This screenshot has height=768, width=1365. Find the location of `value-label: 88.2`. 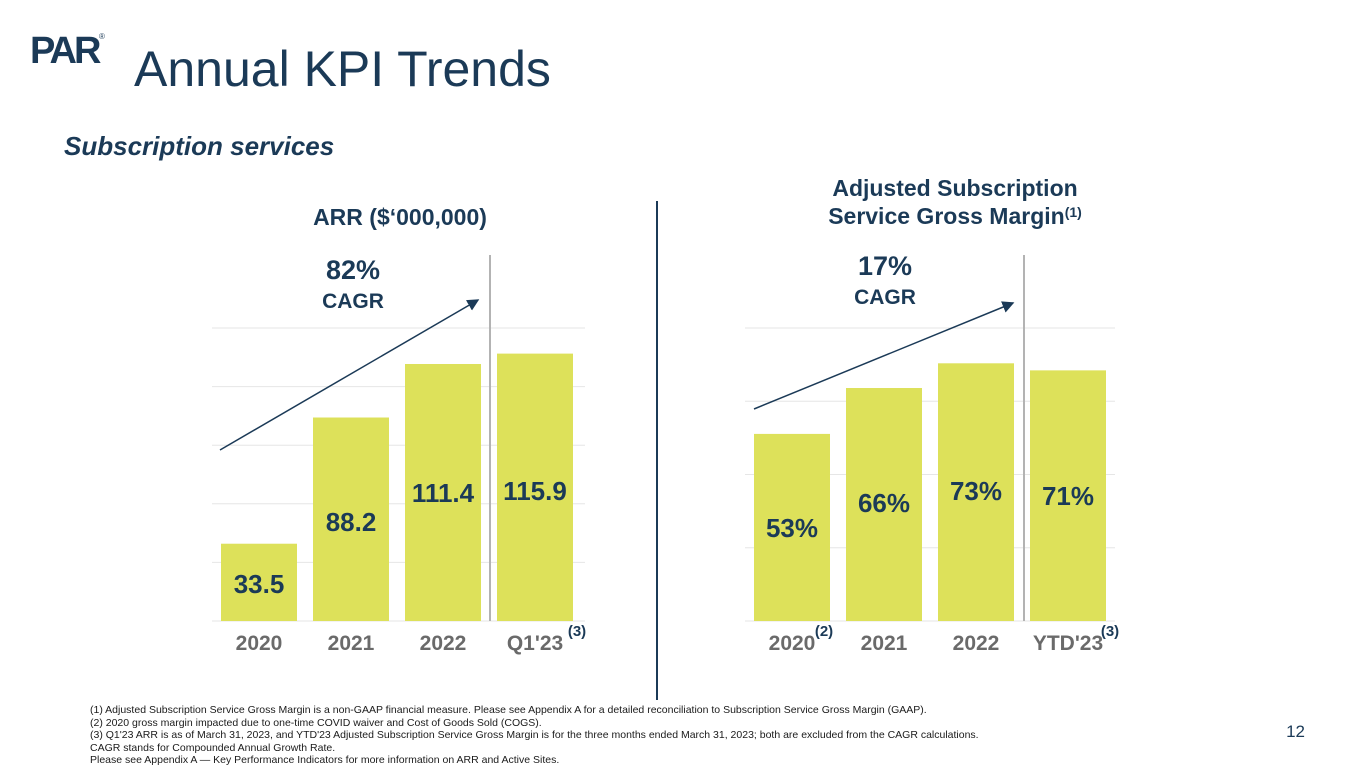

value-label: 88.2 is located at coordinates (351, 522).